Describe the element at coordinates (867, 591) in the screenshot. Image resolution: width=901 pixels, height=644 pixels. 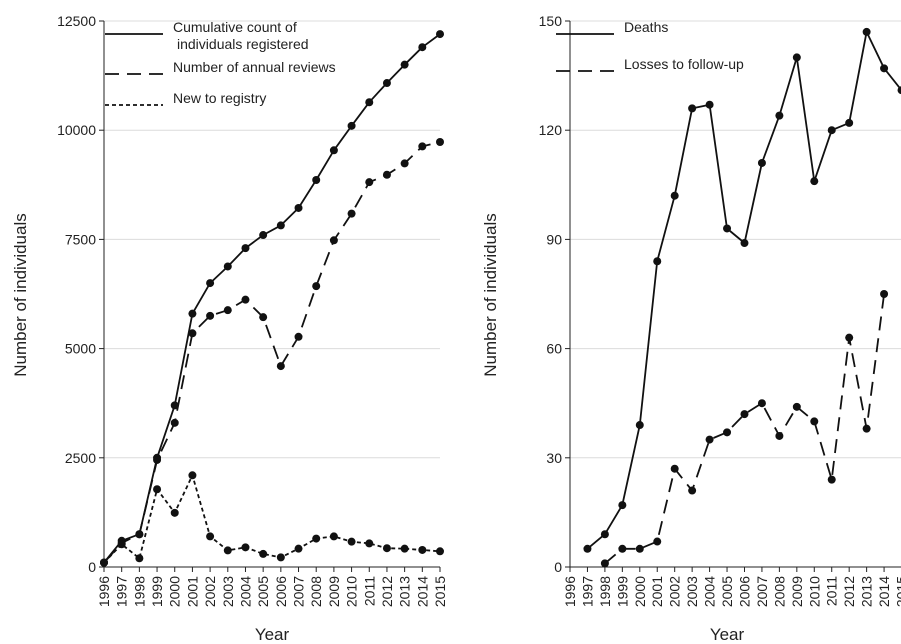
I see `right-x-tick-label: 2013` at that location.